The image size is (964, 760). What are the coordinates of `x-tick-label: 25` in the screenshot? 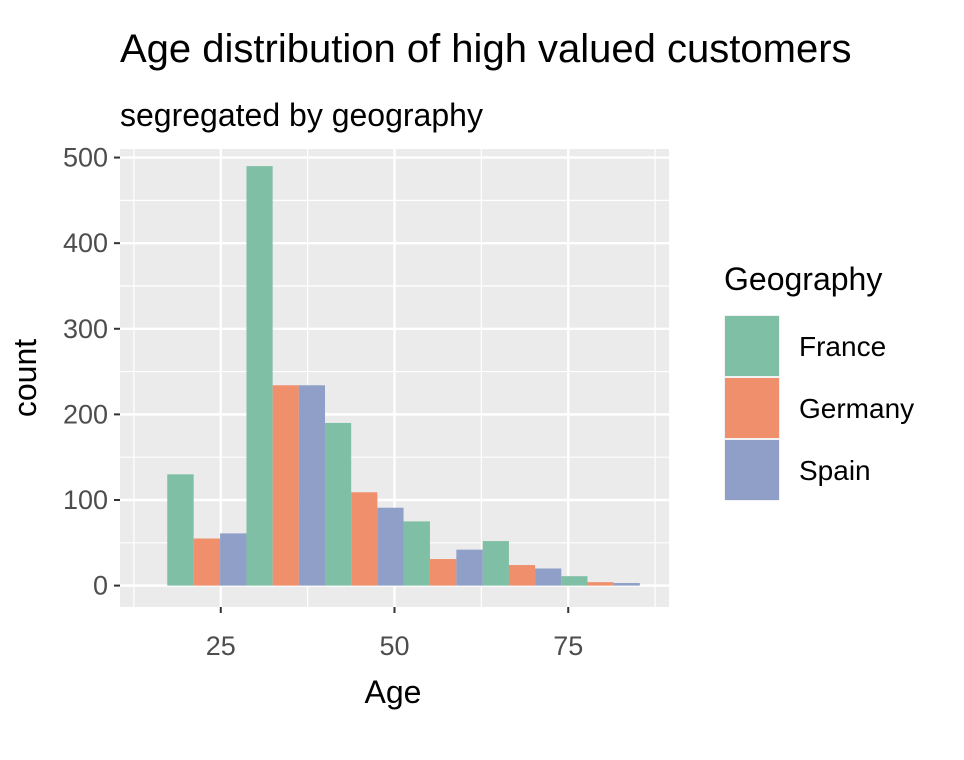 It's located at (221, 646).